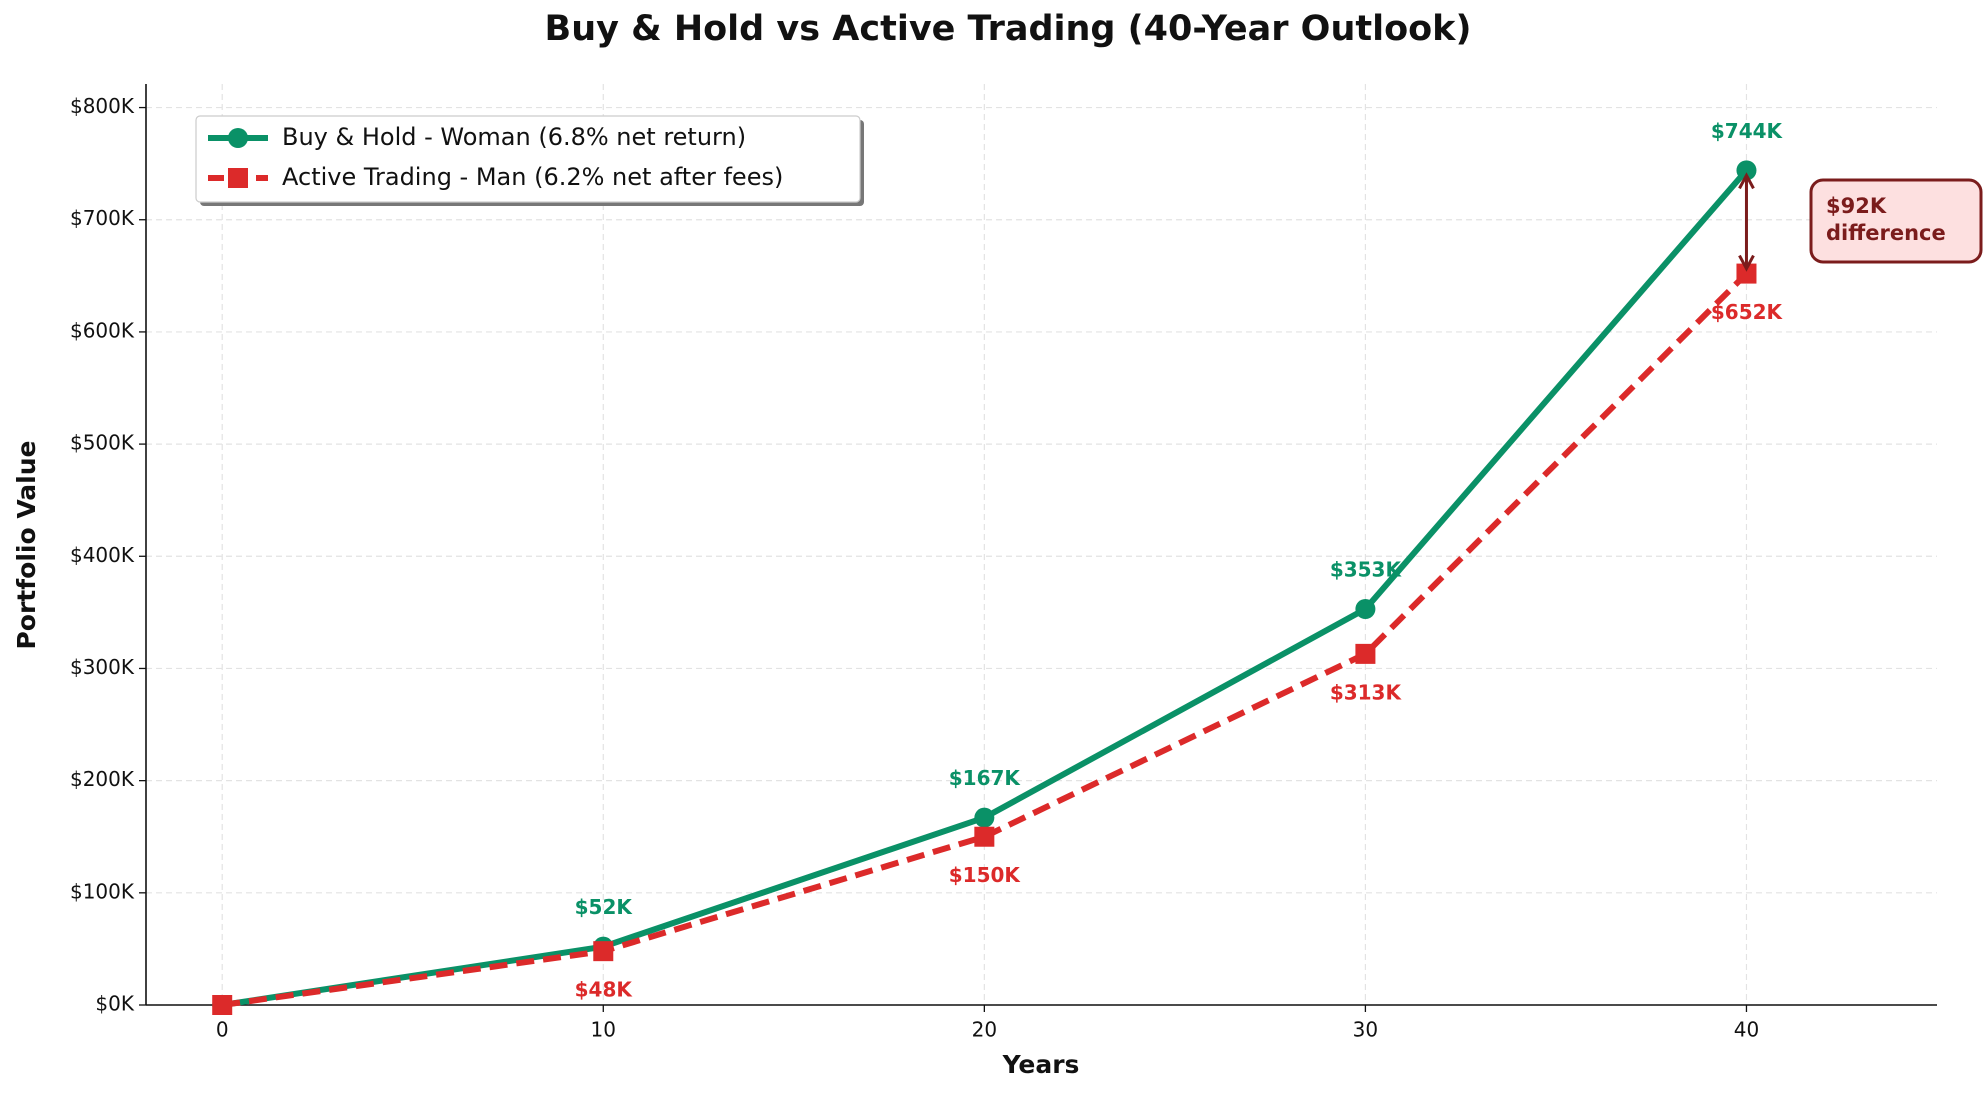 The image size is (1984, 1094). Describe the element at coordinates (1366, 692) in the screenshot. I see `data-label: $313K` at that location.